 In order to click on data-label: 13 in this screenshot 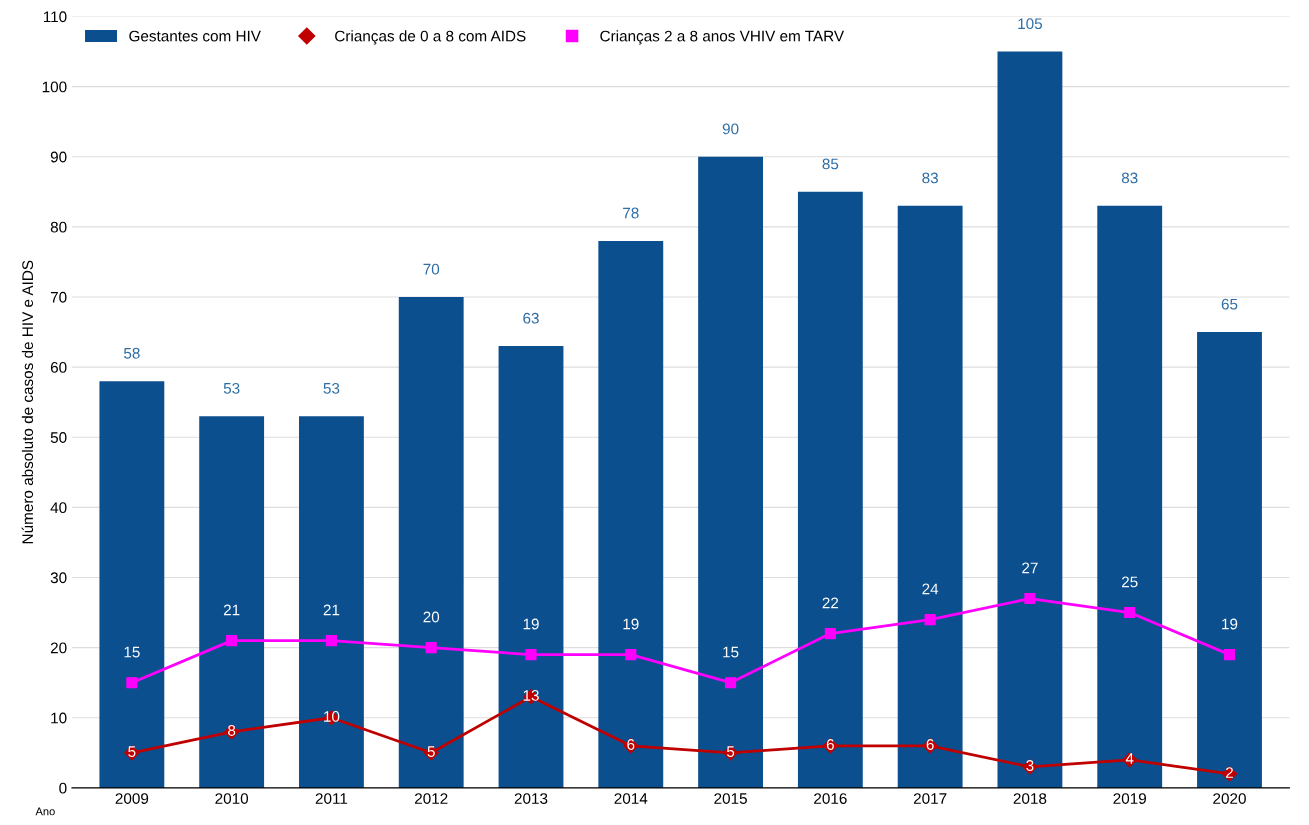, I will do `click(531, 695)`.